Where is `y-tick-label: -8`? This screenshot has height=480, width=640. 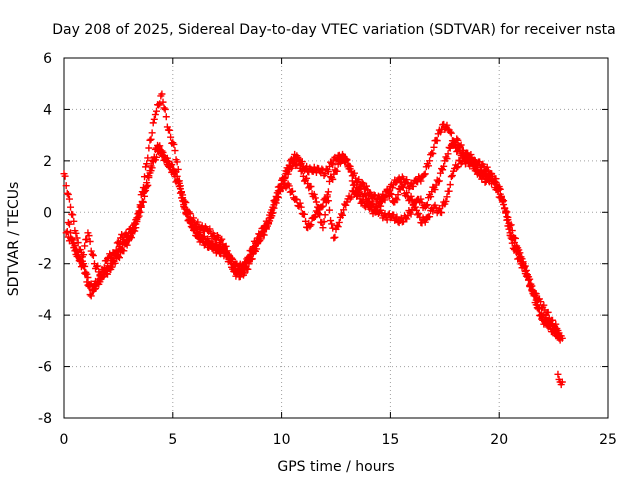 y-tick-label: -8 is located at coordinates (45, 419).